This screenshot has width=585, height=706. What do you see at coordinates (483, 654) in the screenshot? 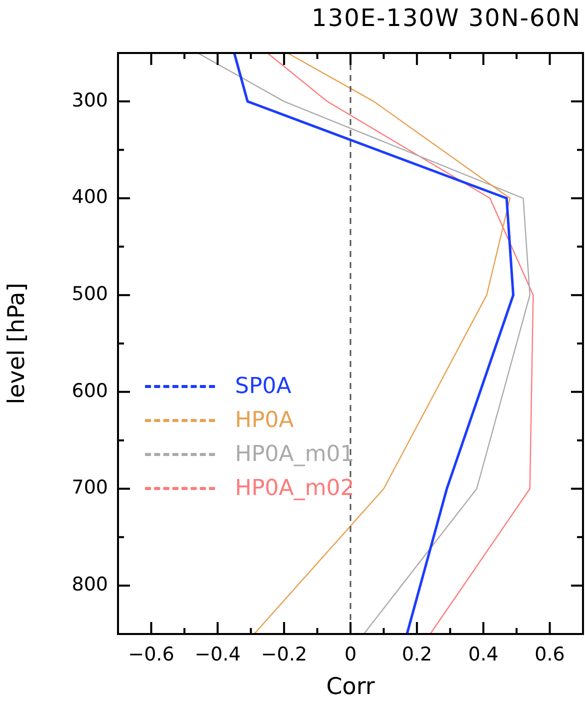
I see `x-tick-label: 0.4` at bounding box center [483, 654].